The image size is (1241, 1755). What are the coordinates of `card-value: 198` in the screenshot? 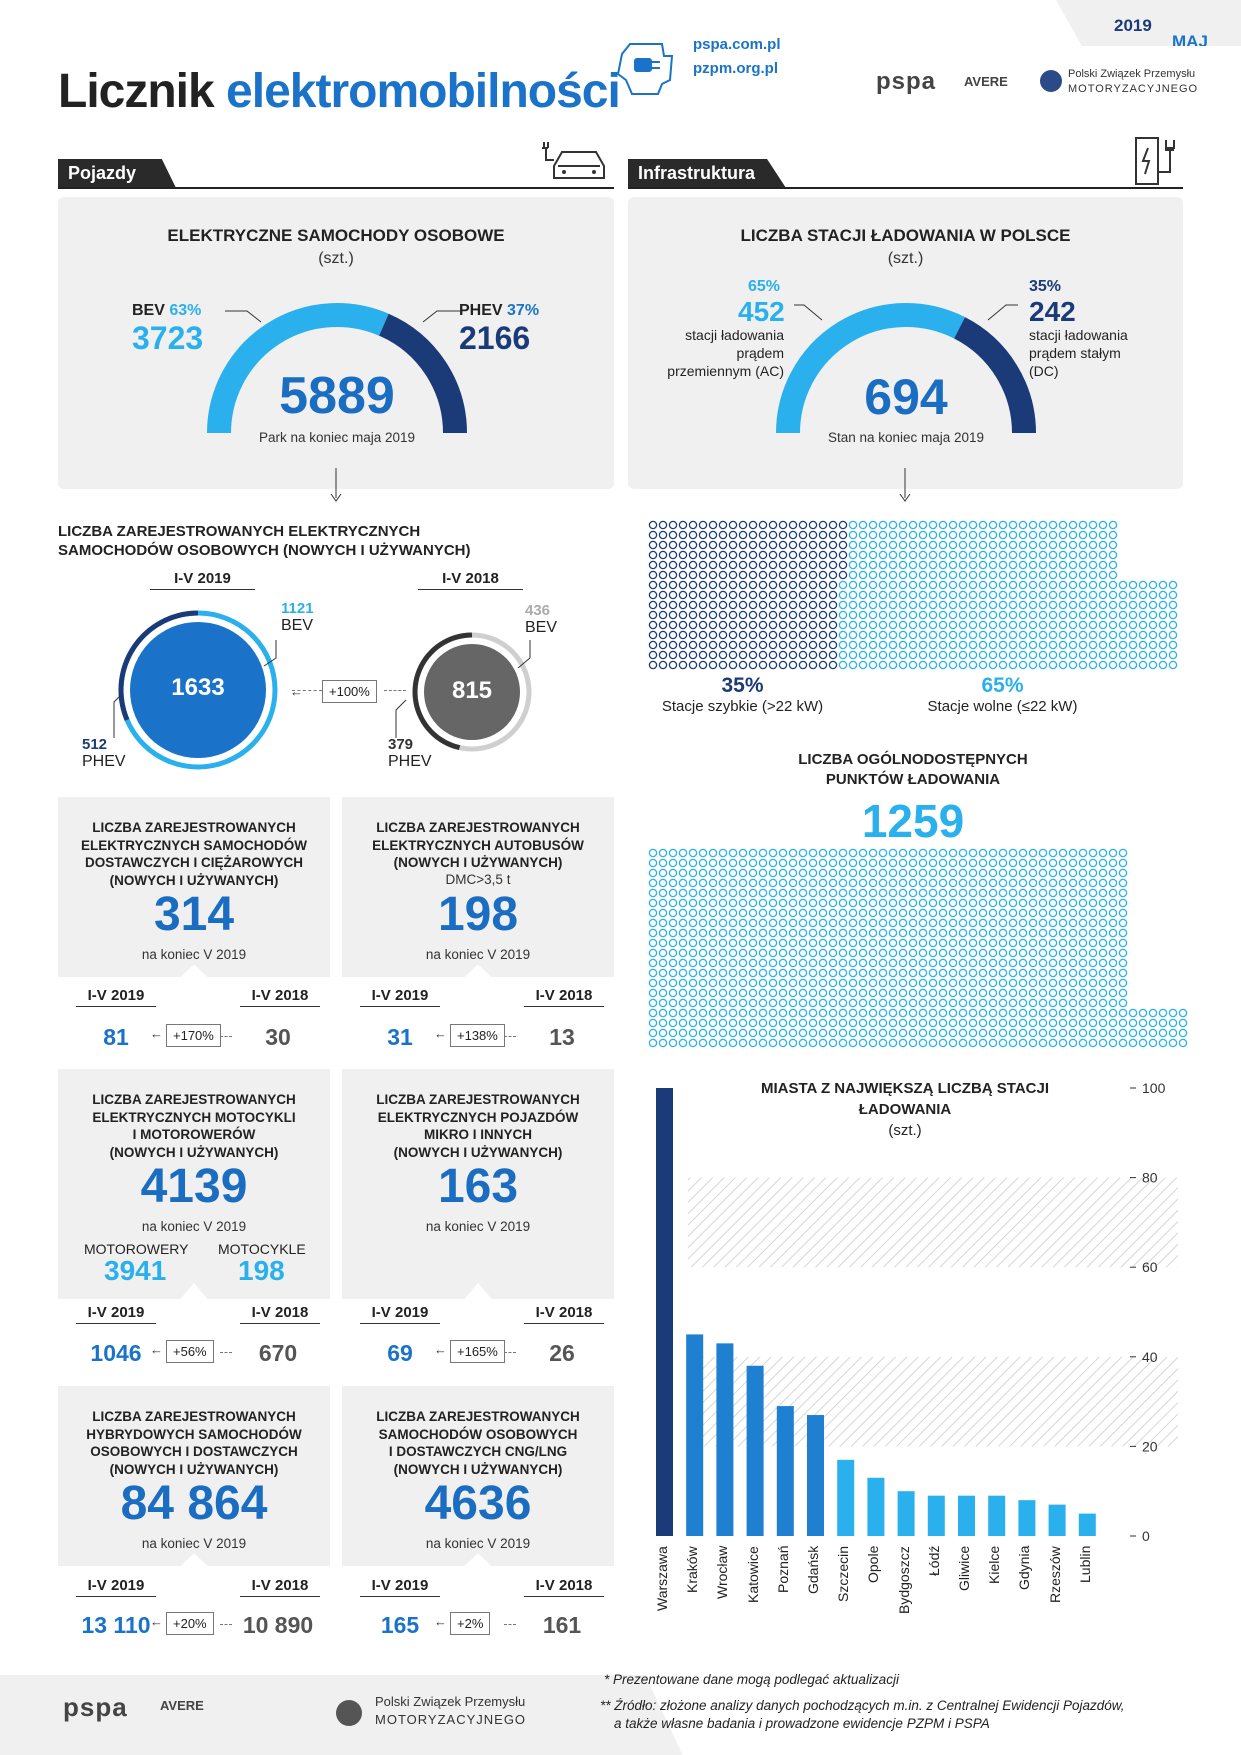 It's located at (478, 914).